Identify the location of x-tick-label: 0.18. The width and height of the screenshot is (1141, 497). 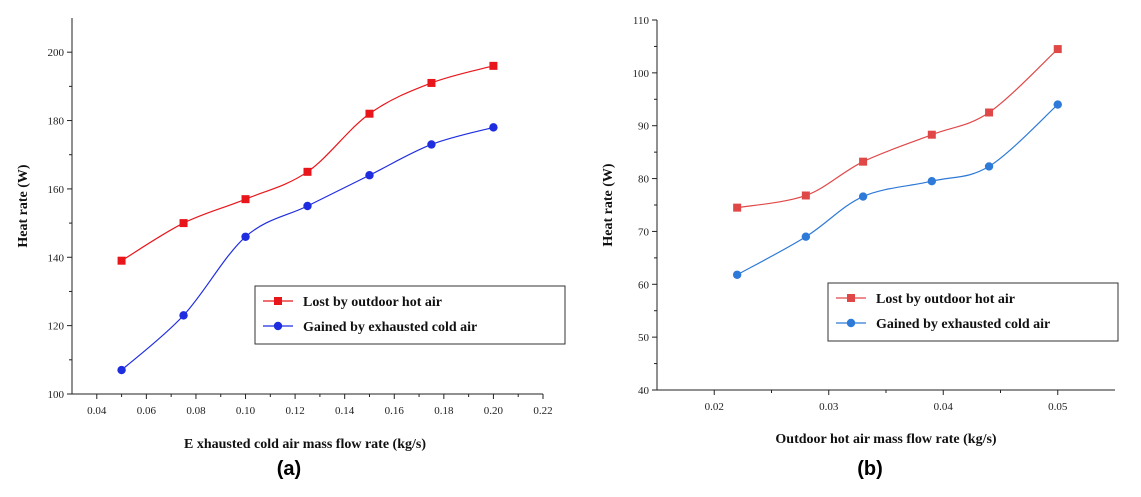
(444, 411).